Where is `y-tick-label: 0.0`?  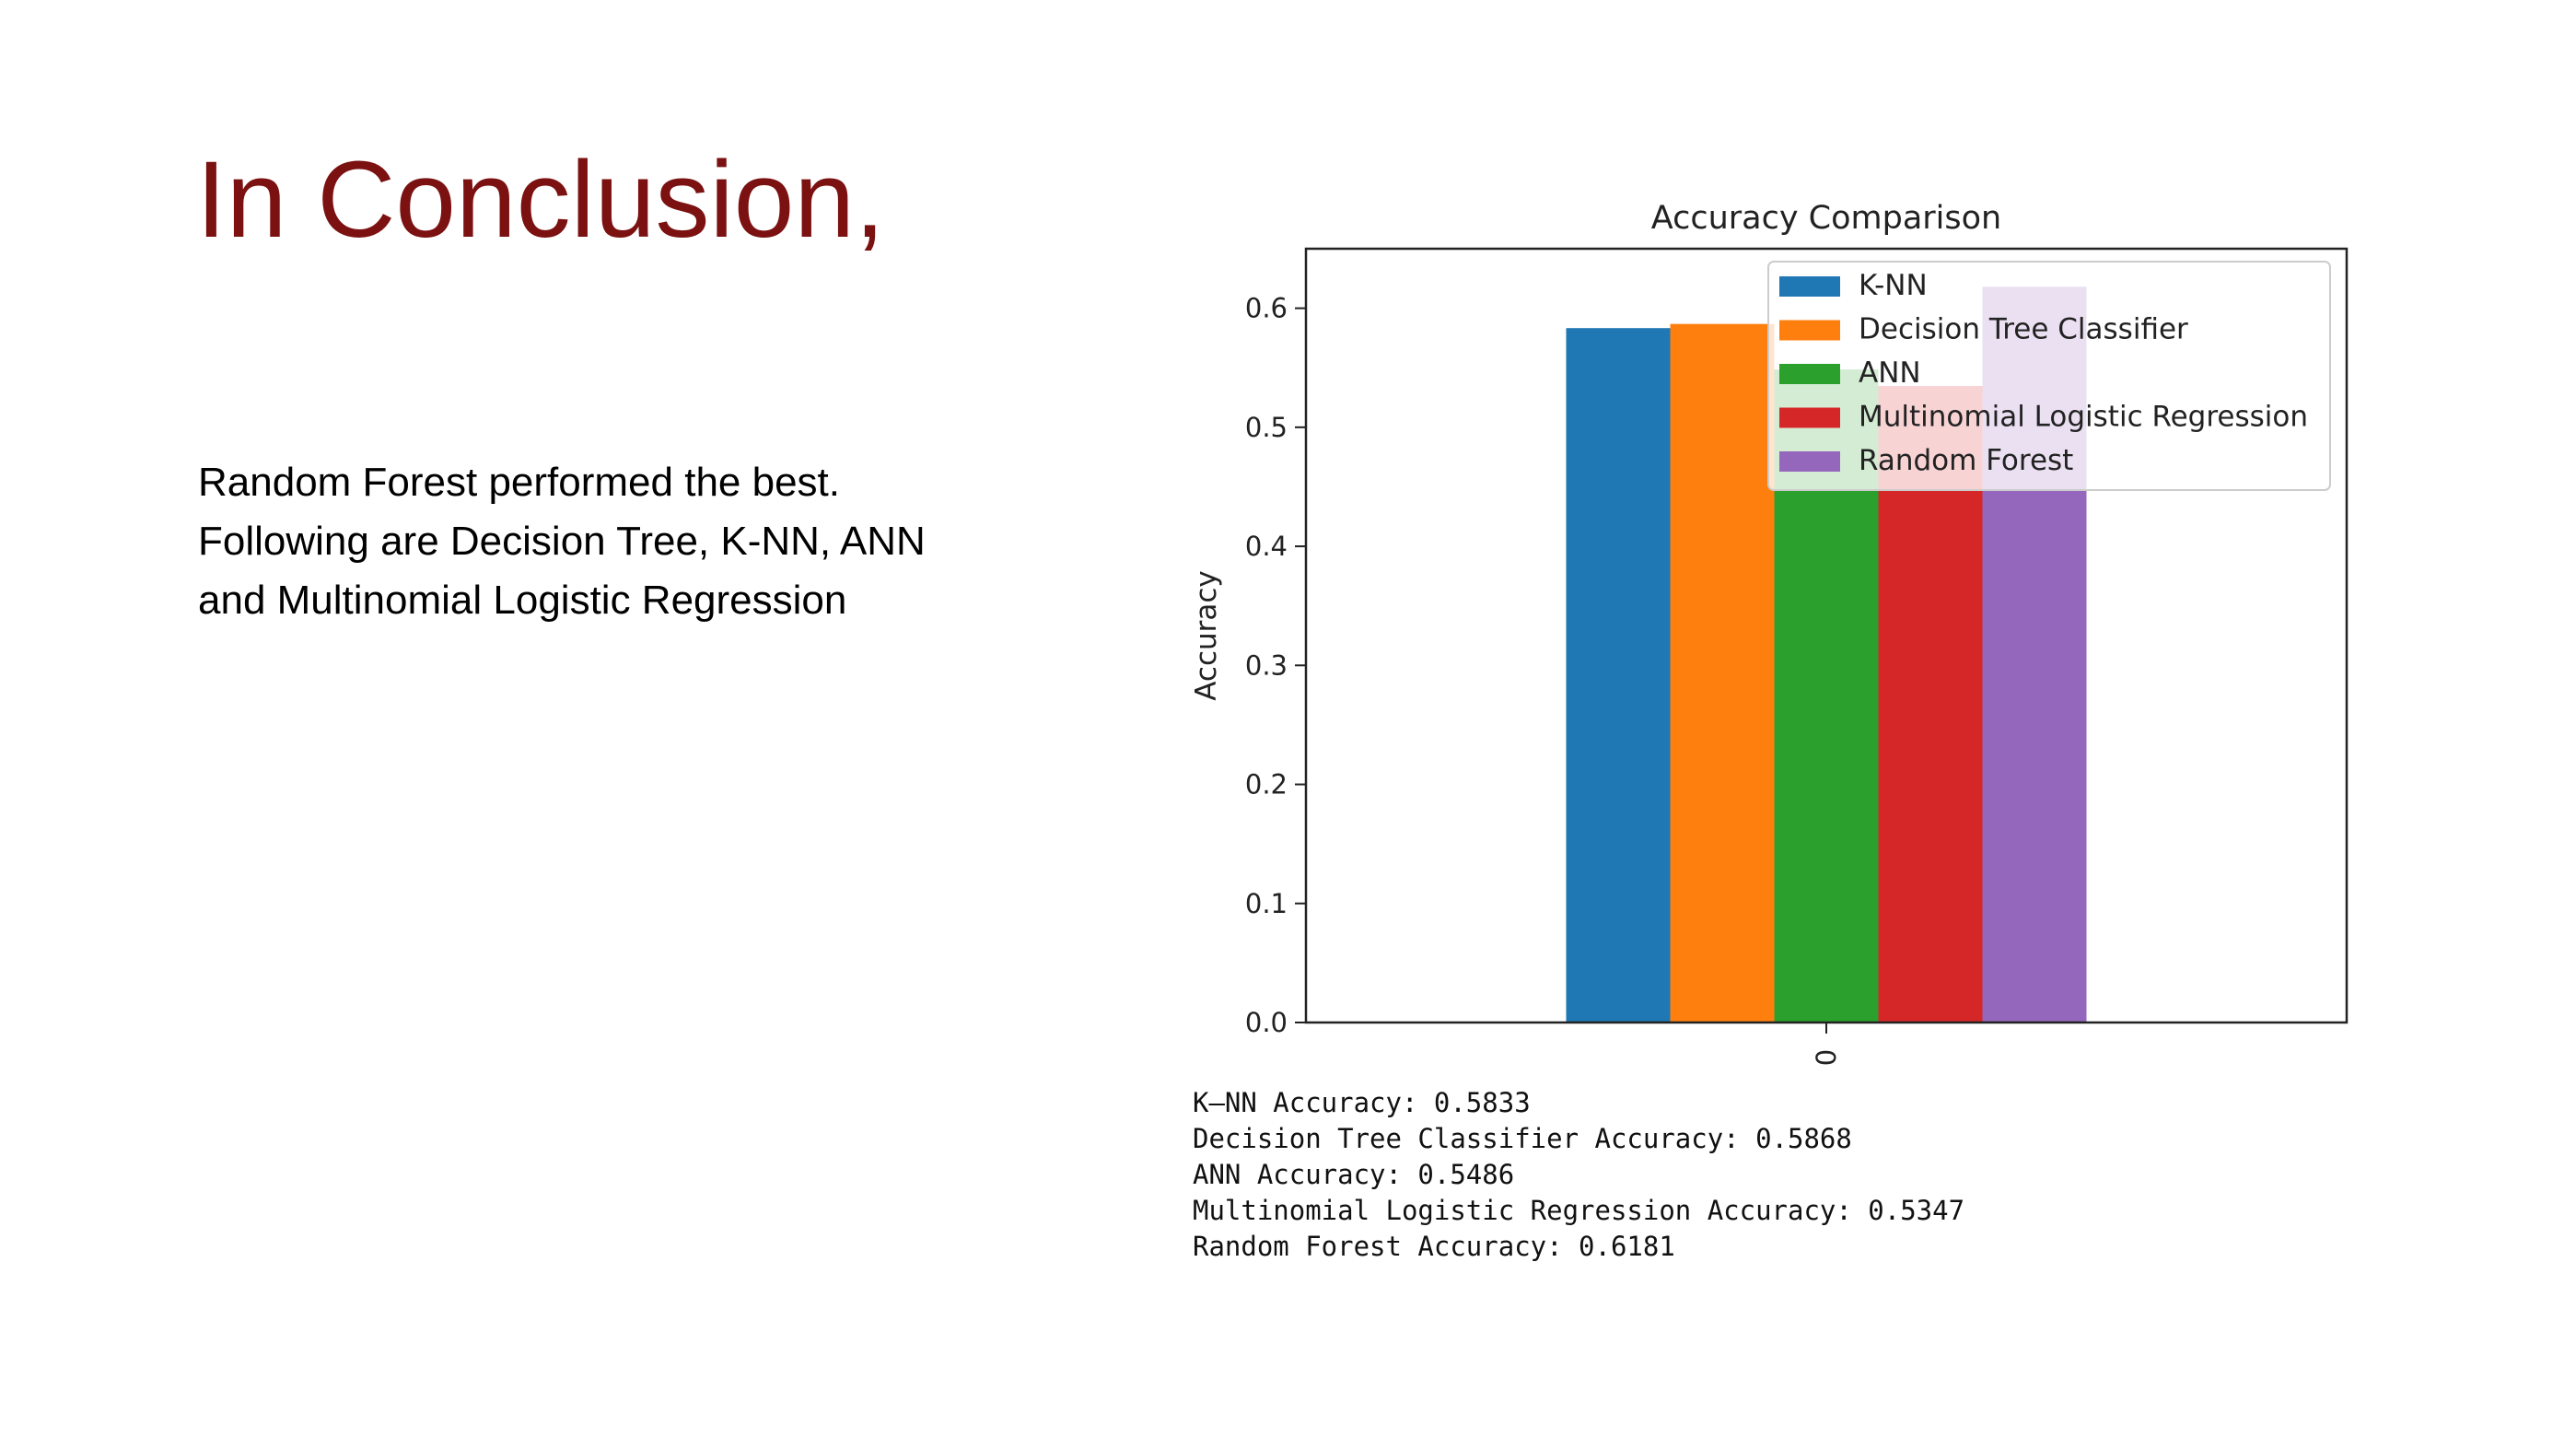 y-tick-label: 0.0 is located at coordinates (1266, 1023).